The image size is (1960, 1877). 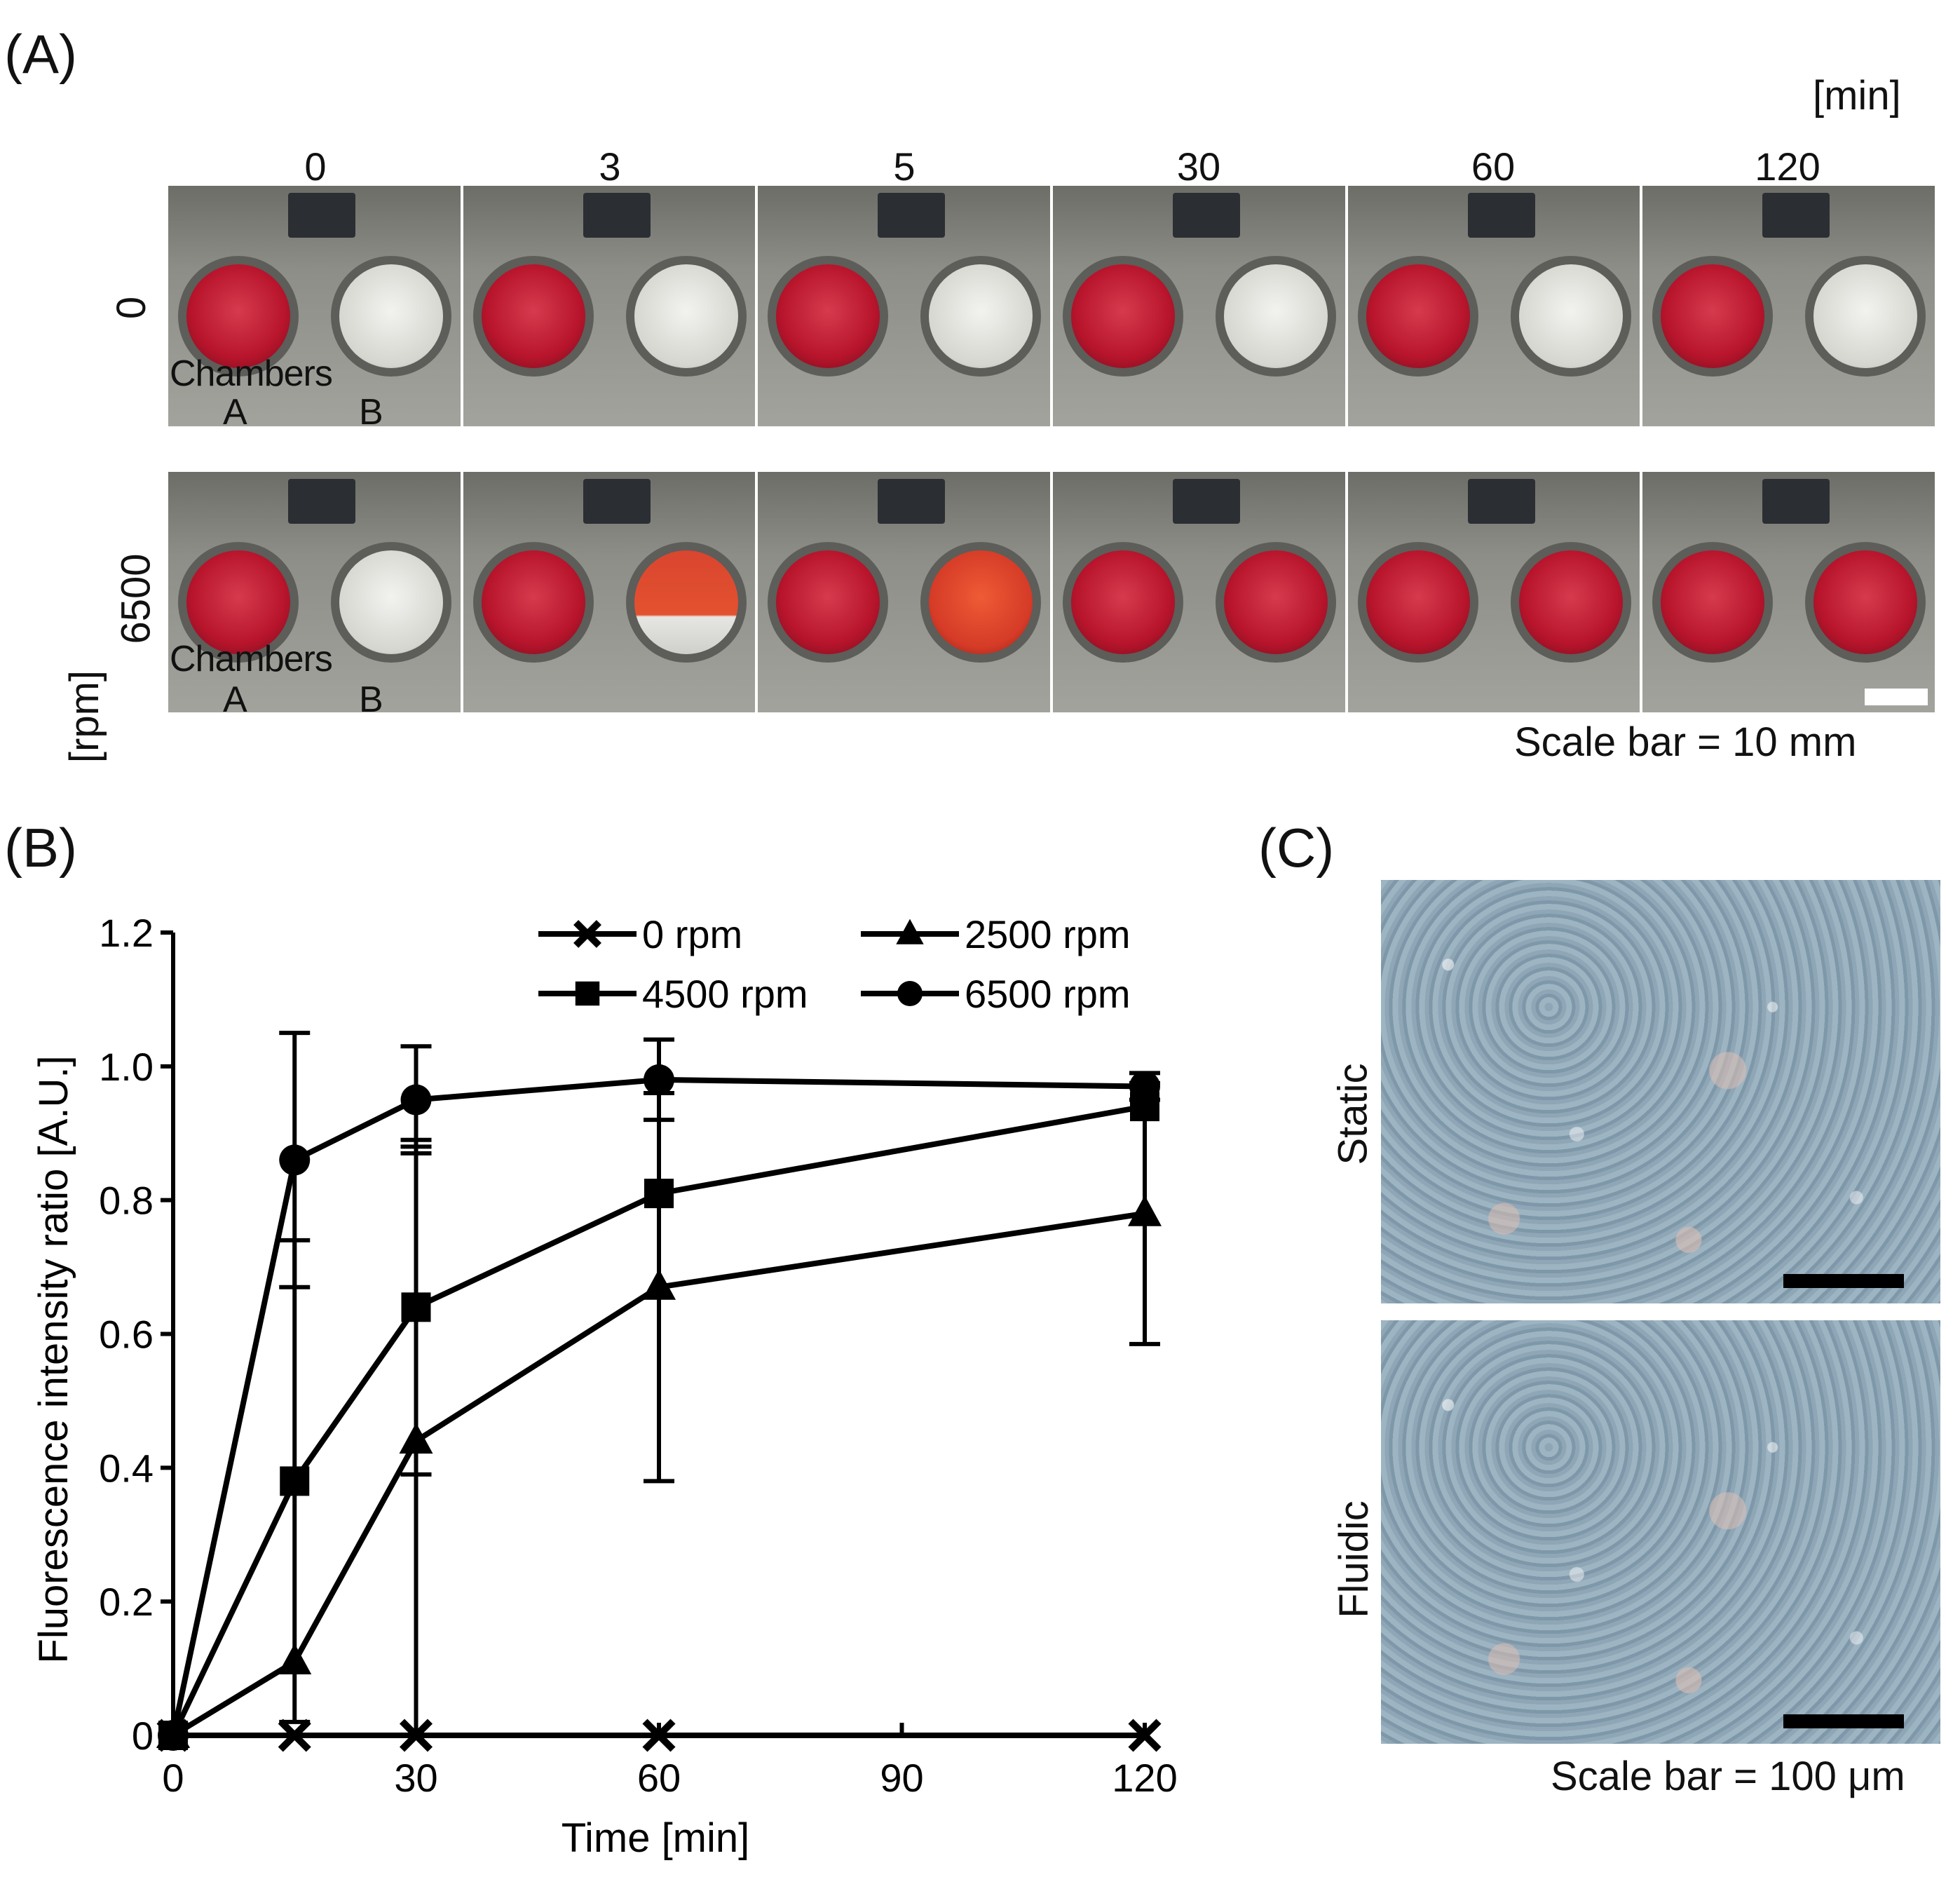 What do you see at coordinates (415, 1778) in the screenshot?
I see `x-tick-label: 30` at bounding box center [415, 1778].